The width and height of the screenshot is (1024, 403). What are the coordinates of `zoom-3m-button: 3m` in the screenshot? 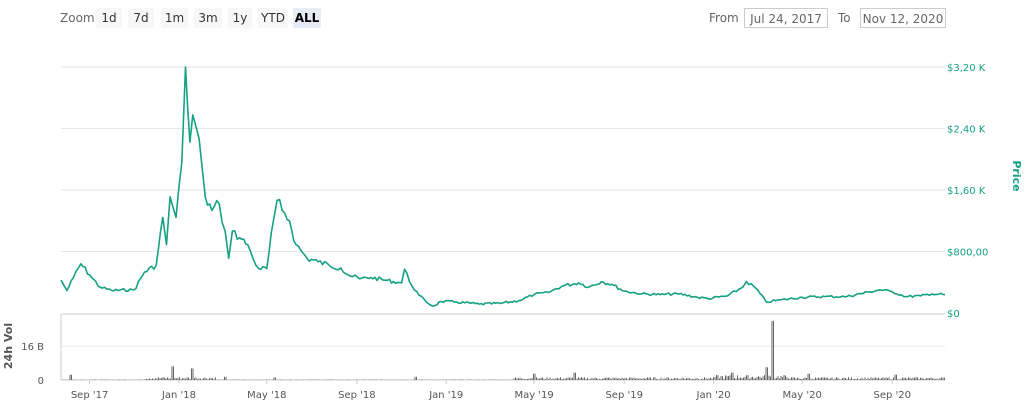 It's located at (208, 18).